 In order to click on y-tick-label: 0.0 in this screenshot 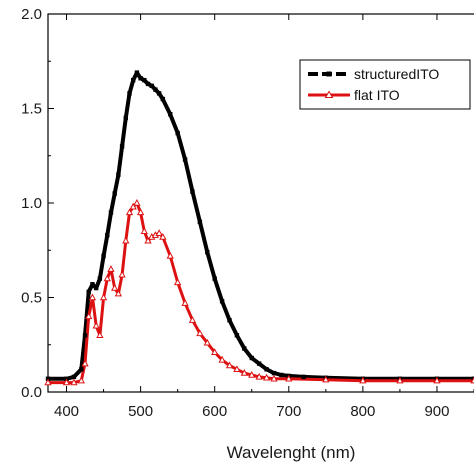, I will do `click(31, 392)`.